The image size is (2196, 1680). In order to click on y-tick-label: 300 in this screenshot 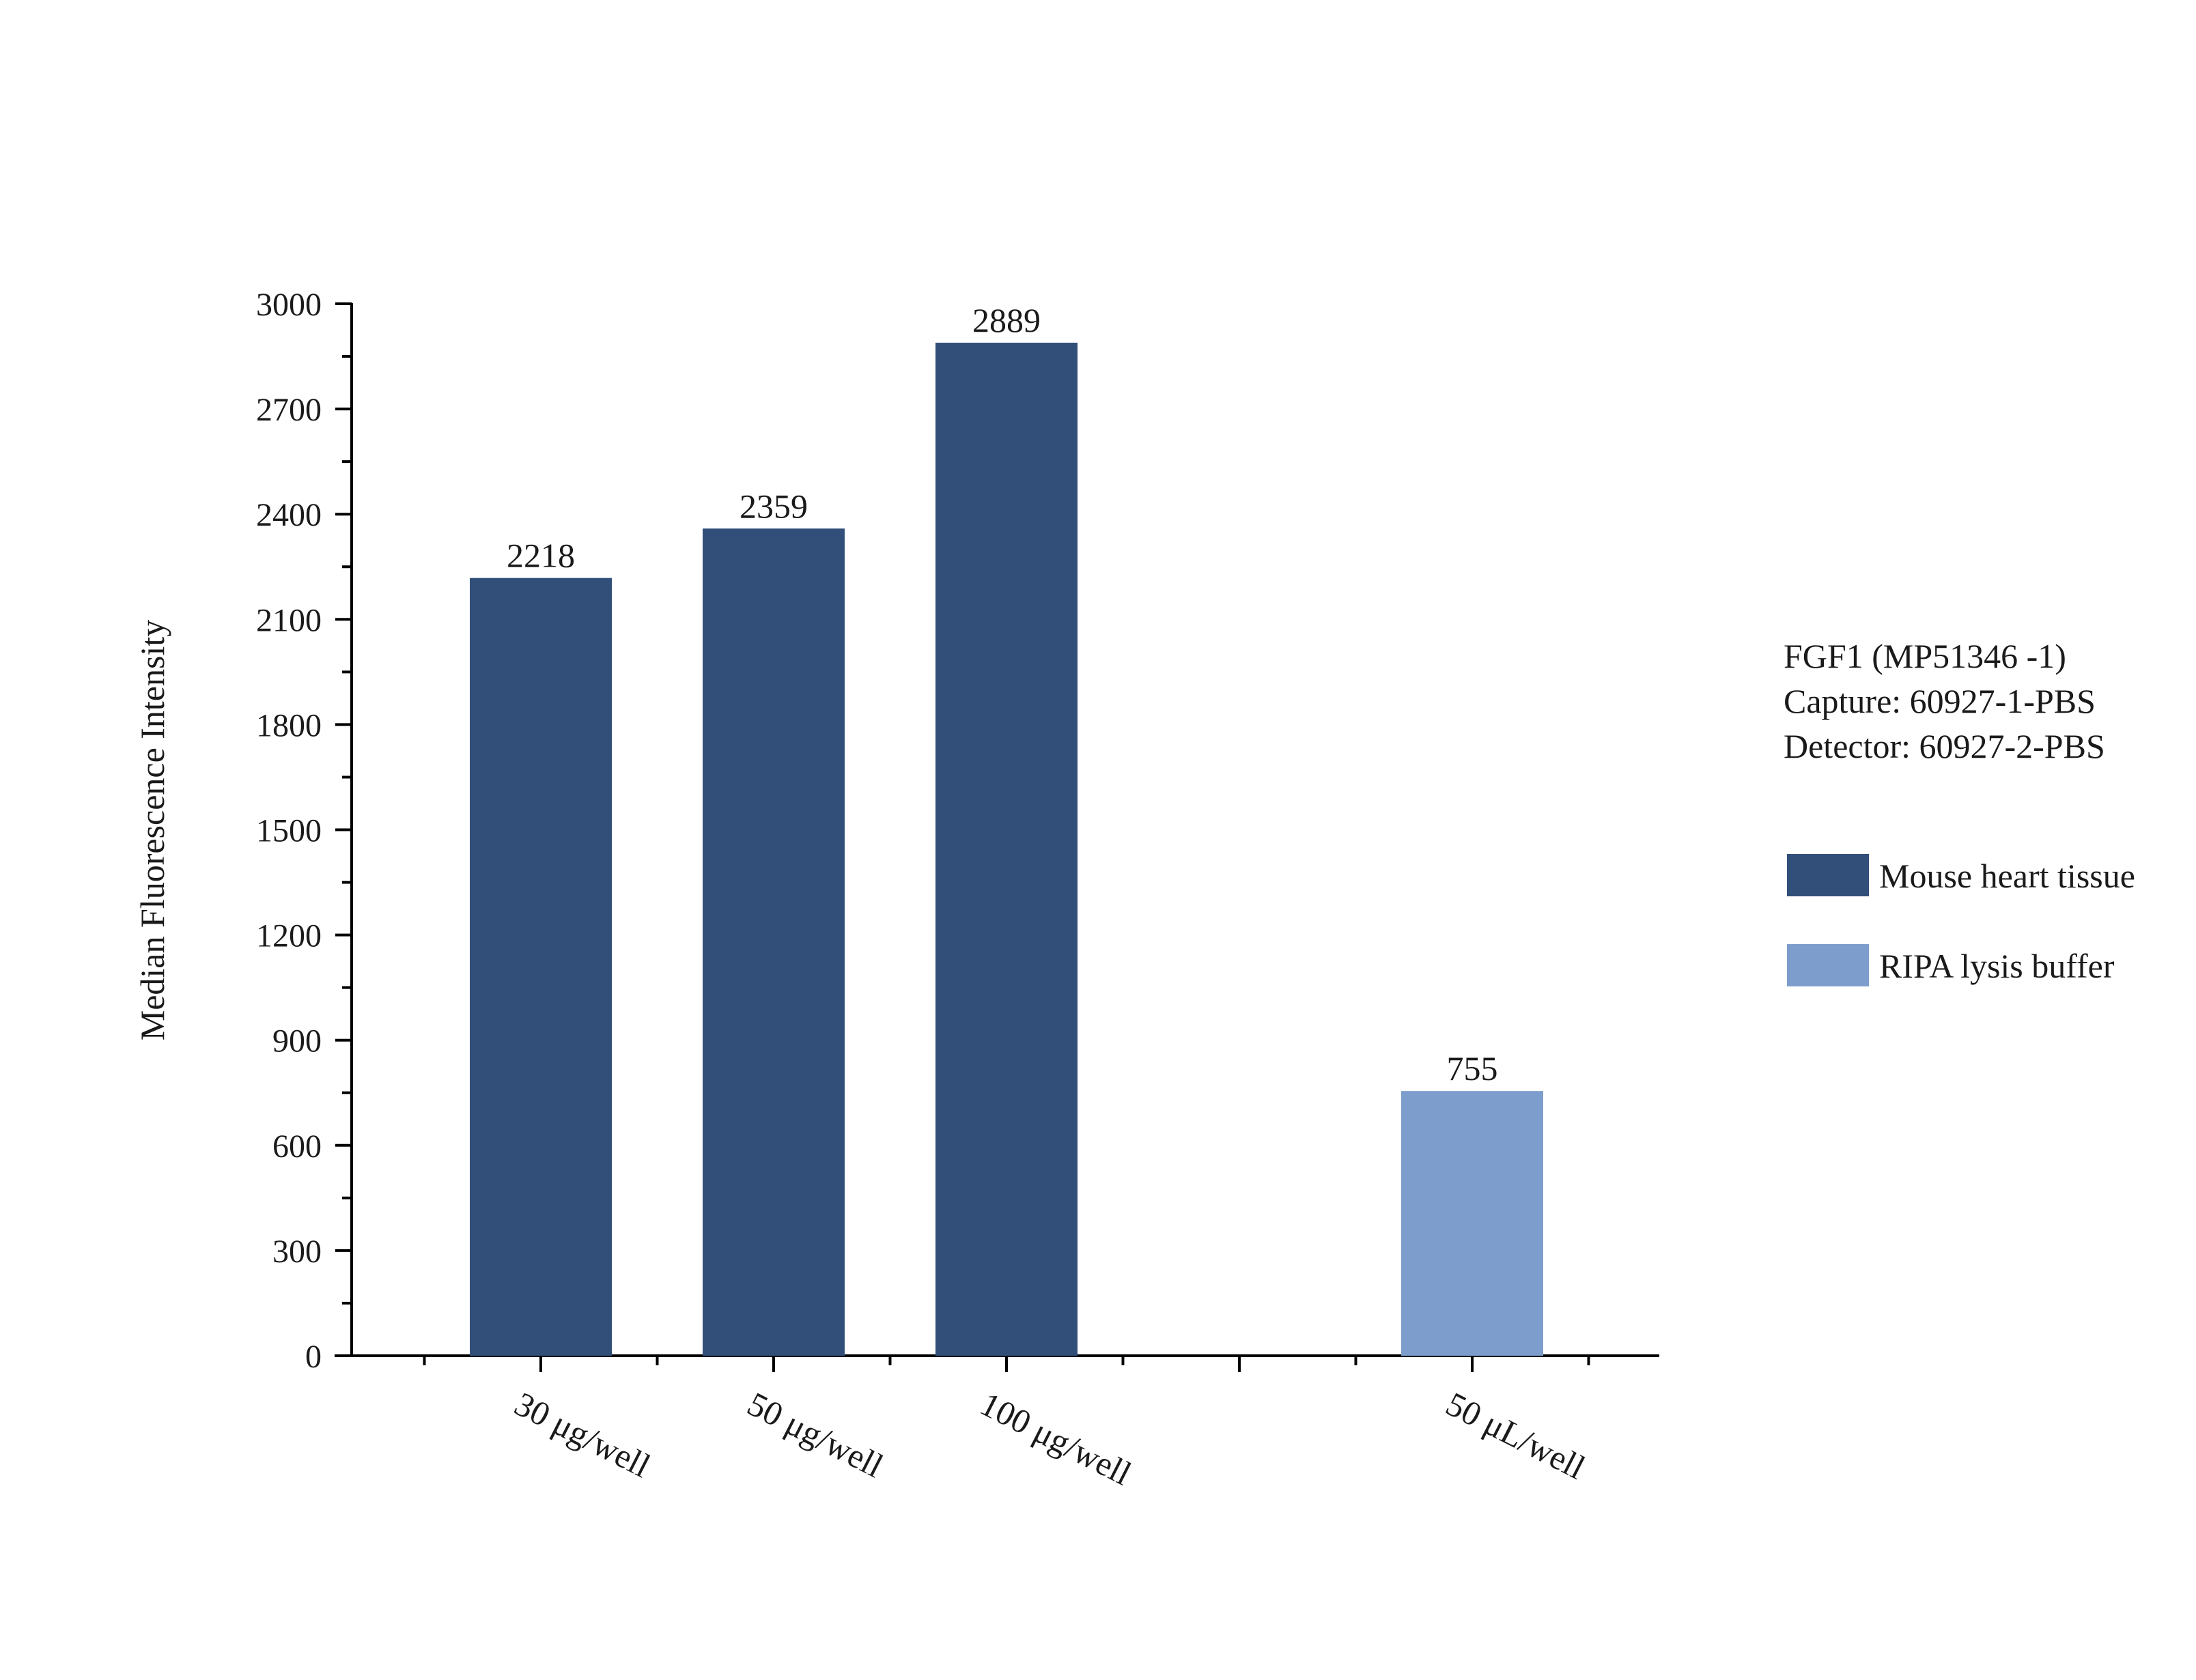, I will do `click(297, 1252)`.